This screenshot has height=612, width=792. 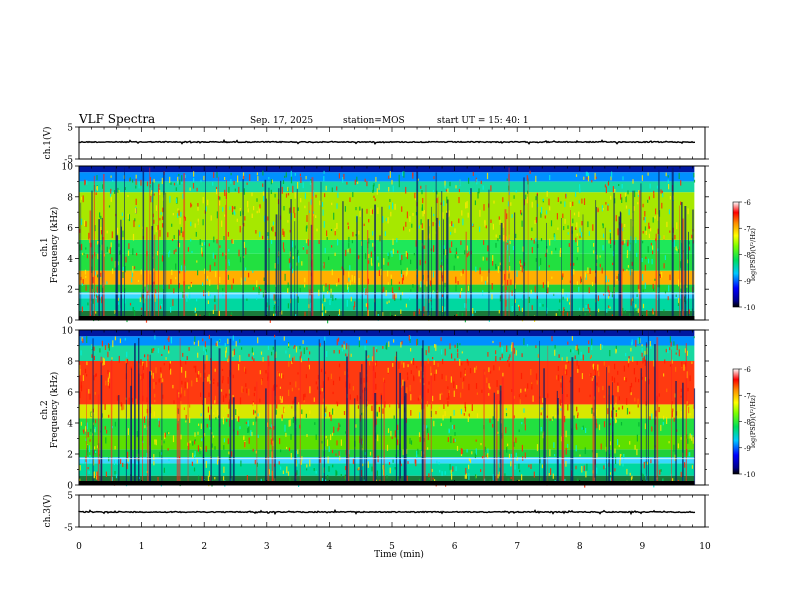 I want to click on y-tick-label: 10, so click(x=68, y=332).